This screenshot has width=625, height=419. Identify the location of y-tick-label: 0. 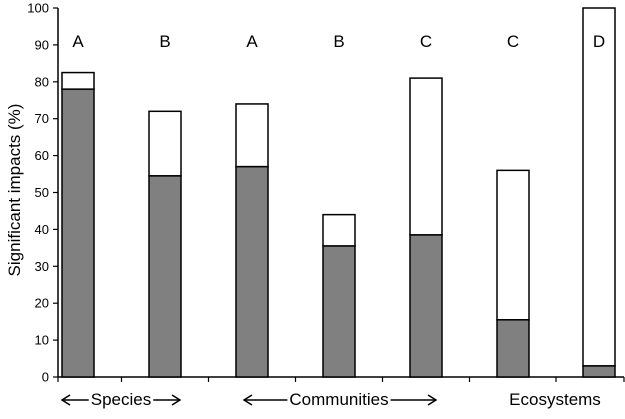
(45, 377).